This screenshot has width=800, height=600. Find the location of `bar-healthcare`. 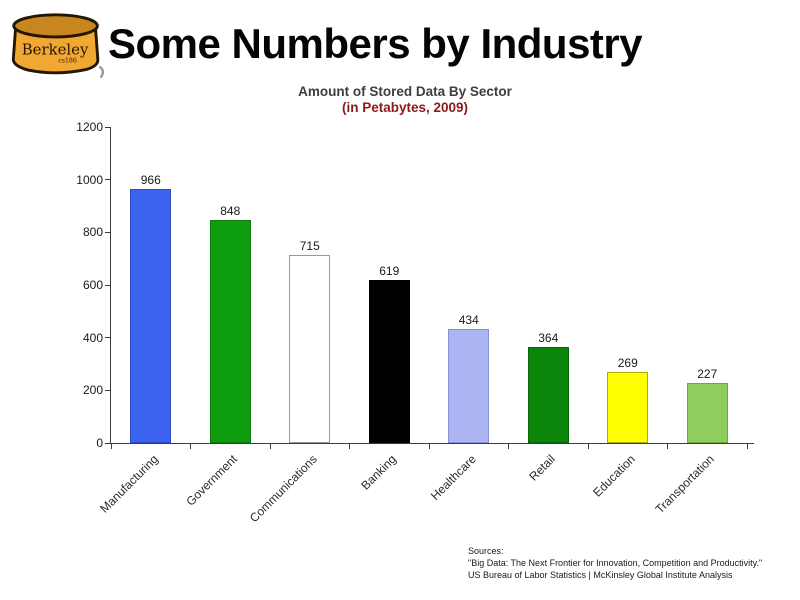

bar-healthcare is located at coordinates (469, 386).